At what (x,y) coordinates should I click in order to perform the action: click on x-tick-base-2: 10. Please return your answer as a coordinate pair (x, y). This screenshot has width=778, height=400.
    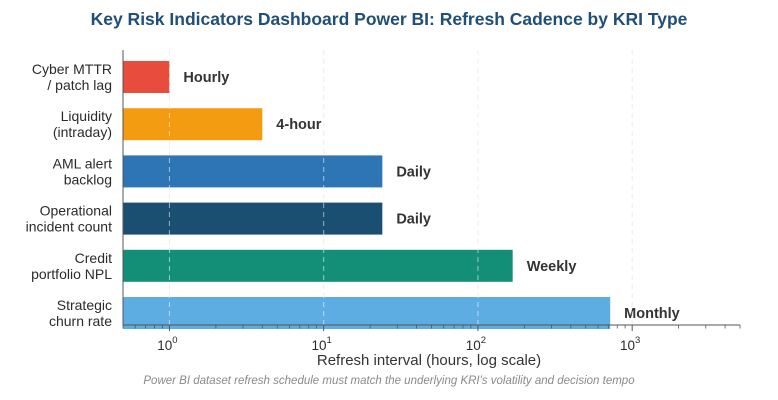
    Looking at the image, I should click on (473, 345).